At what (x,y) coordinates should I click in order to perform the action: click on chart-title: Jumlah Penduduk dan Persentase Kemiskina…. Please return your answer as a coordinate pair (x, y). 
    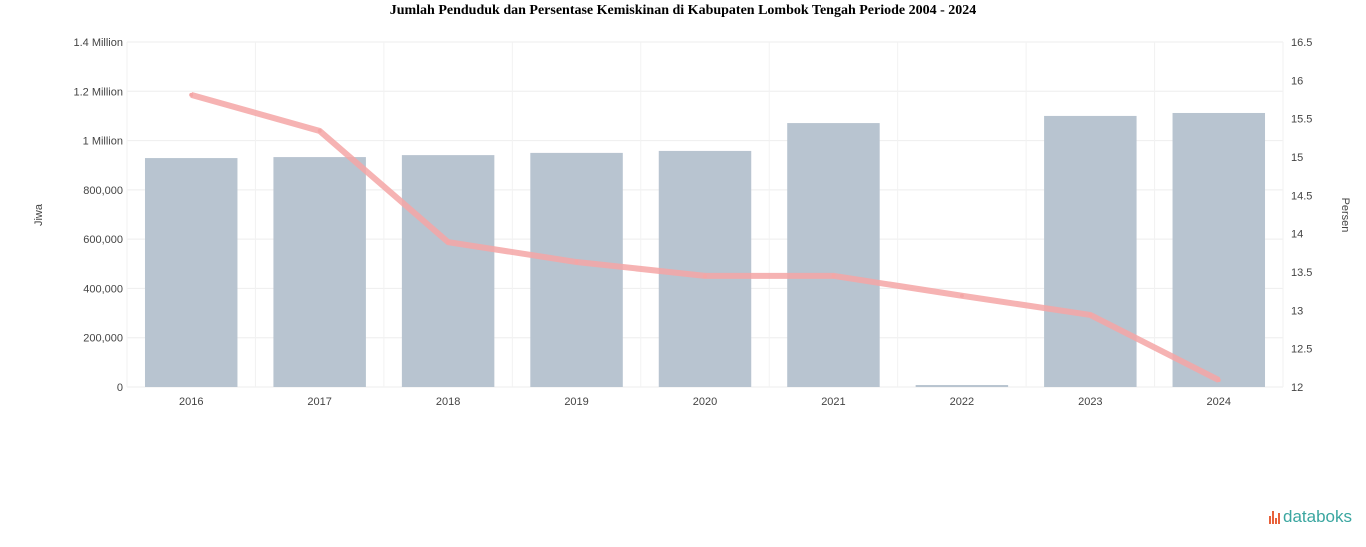
    Looking at the image, I should click on (683, 10).